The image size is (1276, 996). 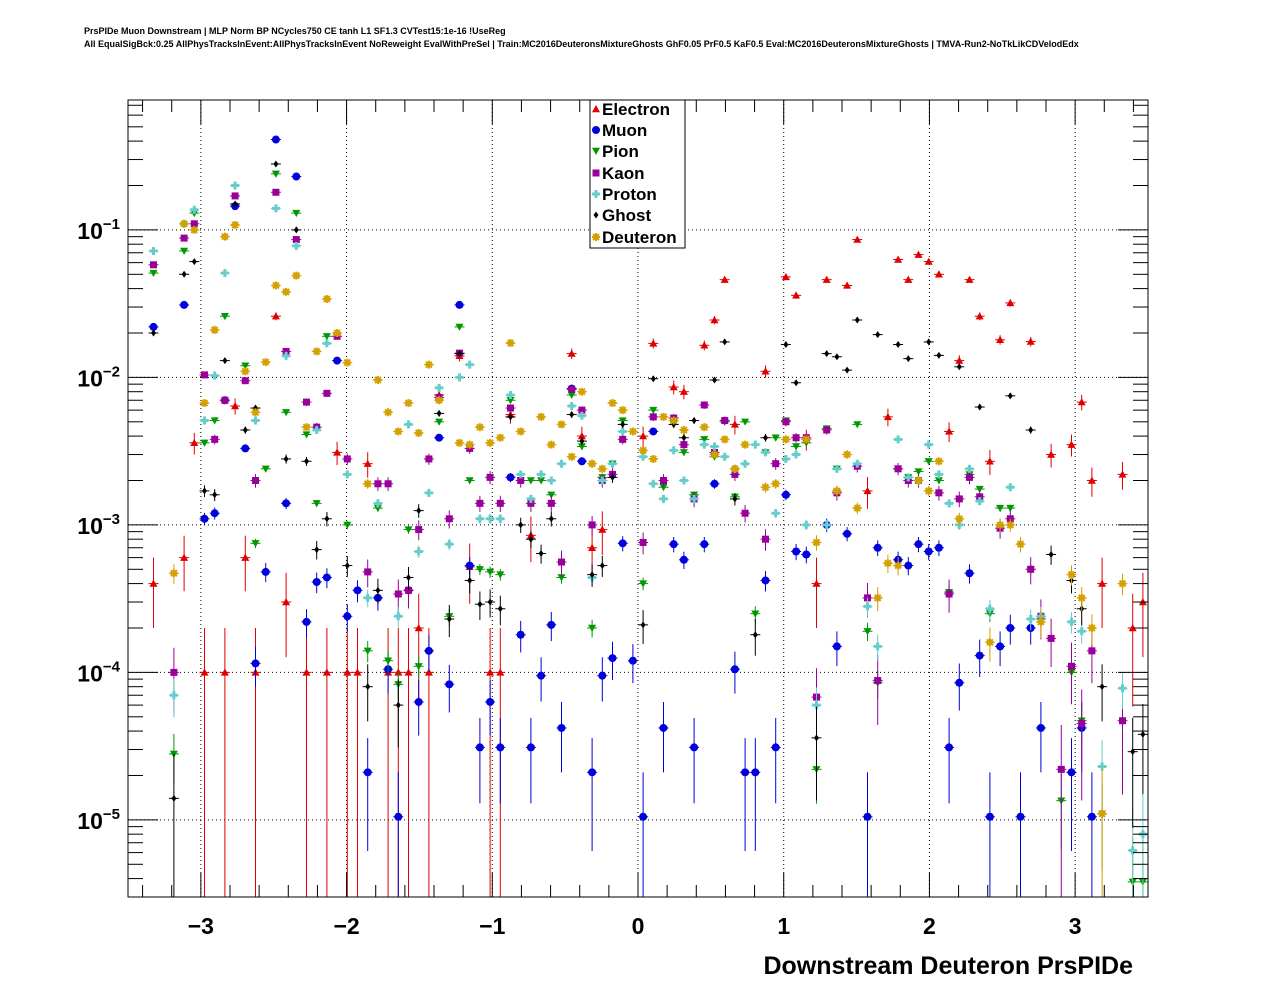 What do you see at coordinates (98, 377) in the screenshot?
I see `y-tick-label: 10⁻²` at bounding box center [98, 377].